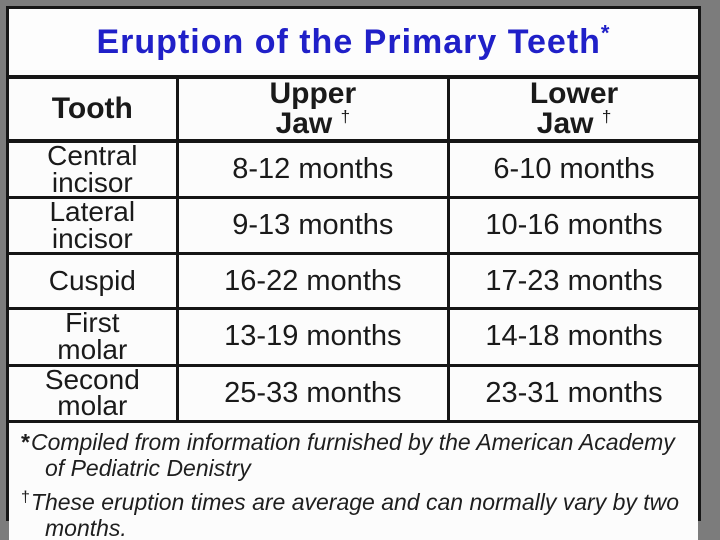 The width and height of the screenshot is (720, 540). I want to click on page-title: Eruption of the Primary Teeth*, so click(353, 41).